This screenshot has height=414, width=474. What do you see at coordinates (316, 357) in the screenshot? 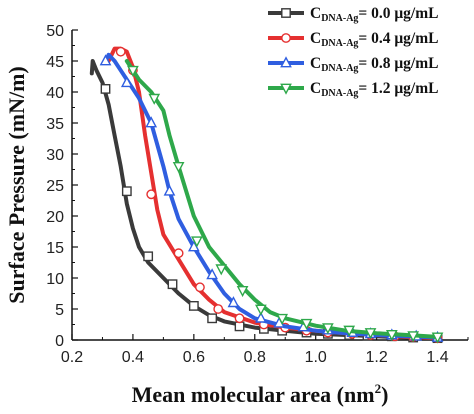
I see `x-tick-label: 1.0` at bounding box center [316, 357].